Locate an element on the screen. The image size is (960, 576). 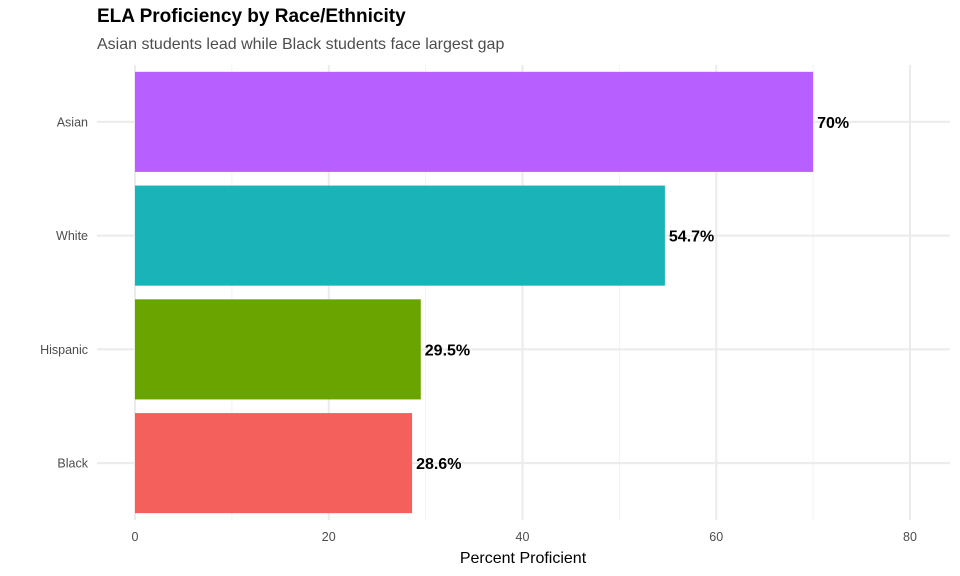
data-label-hispanic: 29.5% is located at coordinates (447, 350).